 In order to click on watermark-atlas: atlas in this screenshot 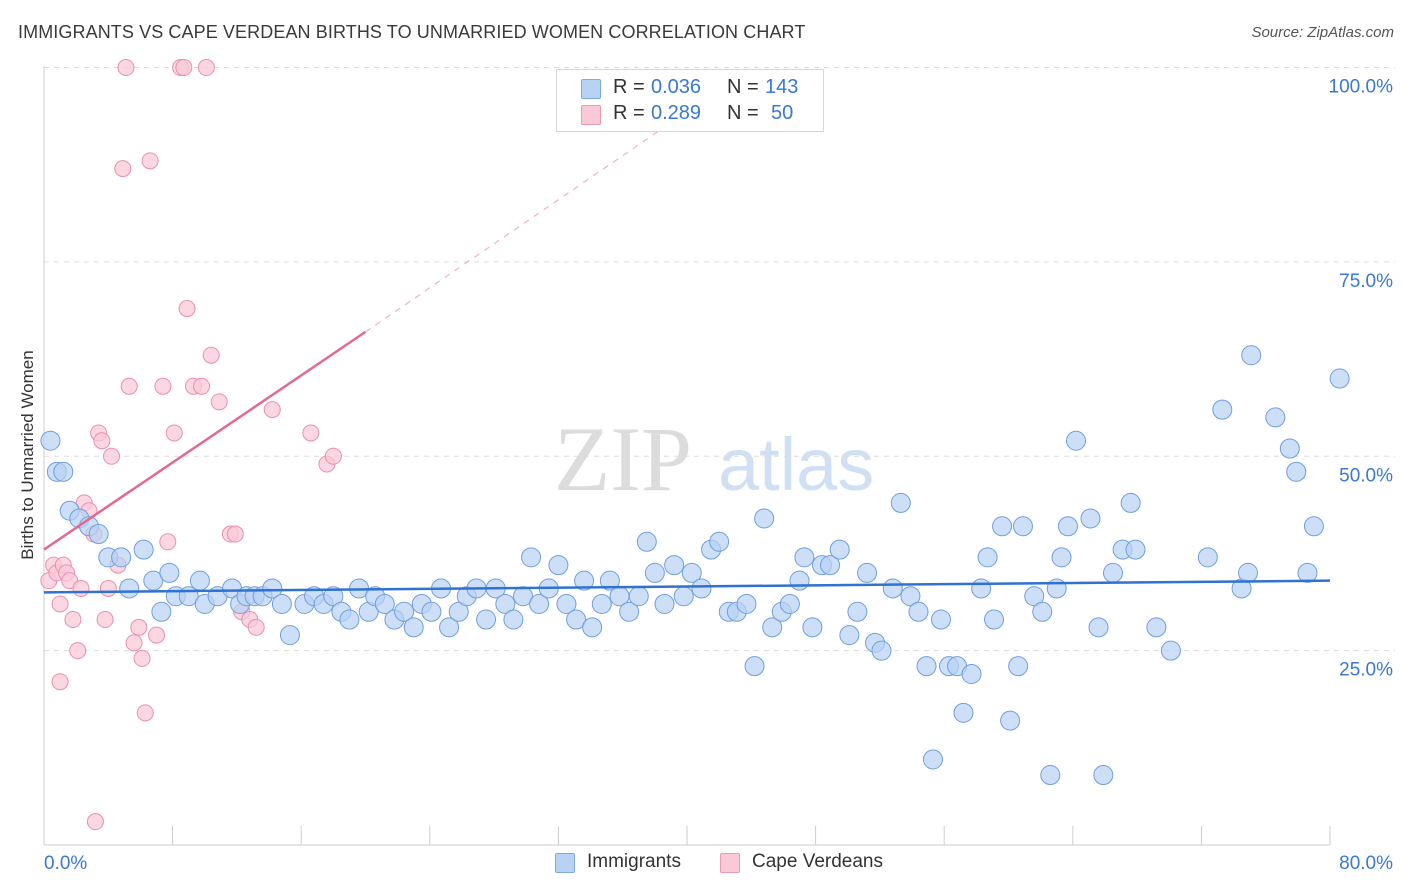, I will do `click(796, 464)`.